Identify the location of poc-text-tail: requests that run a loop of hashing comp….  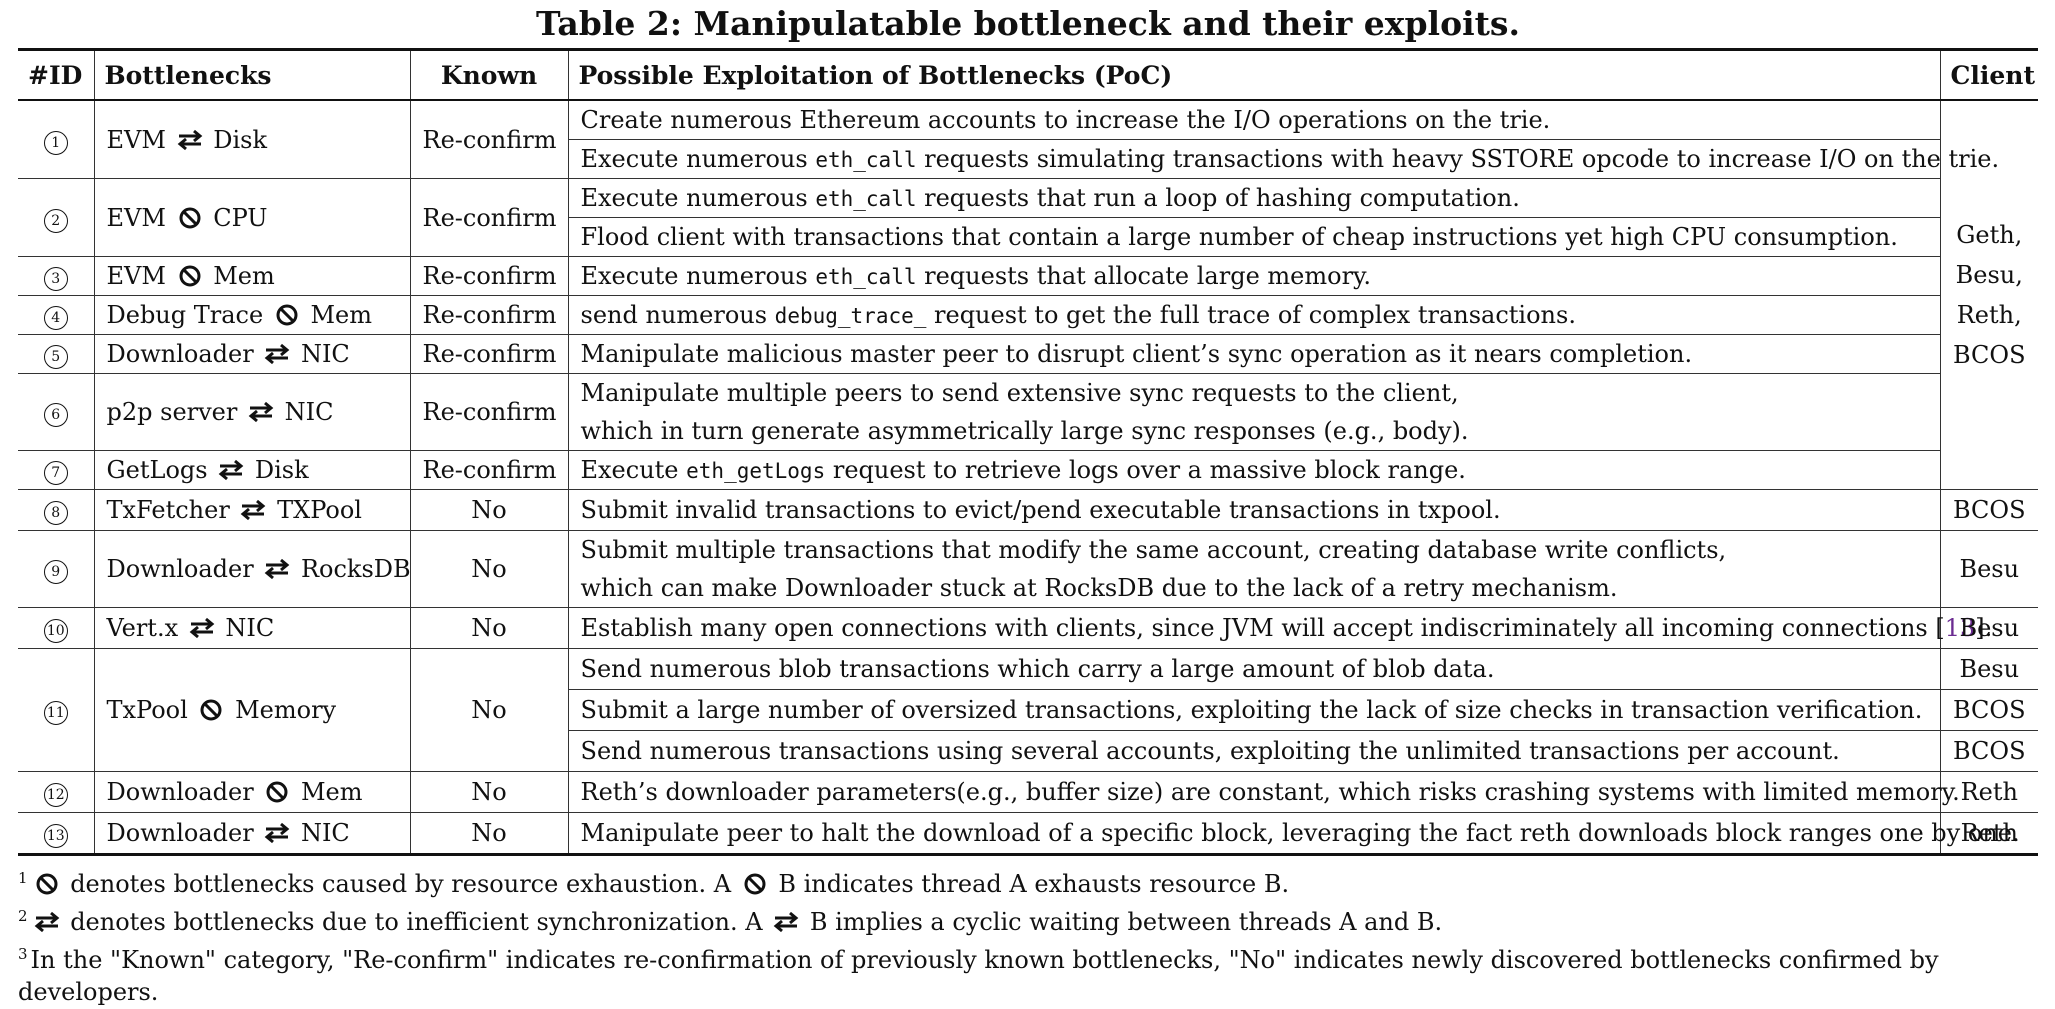
(1218, 198).